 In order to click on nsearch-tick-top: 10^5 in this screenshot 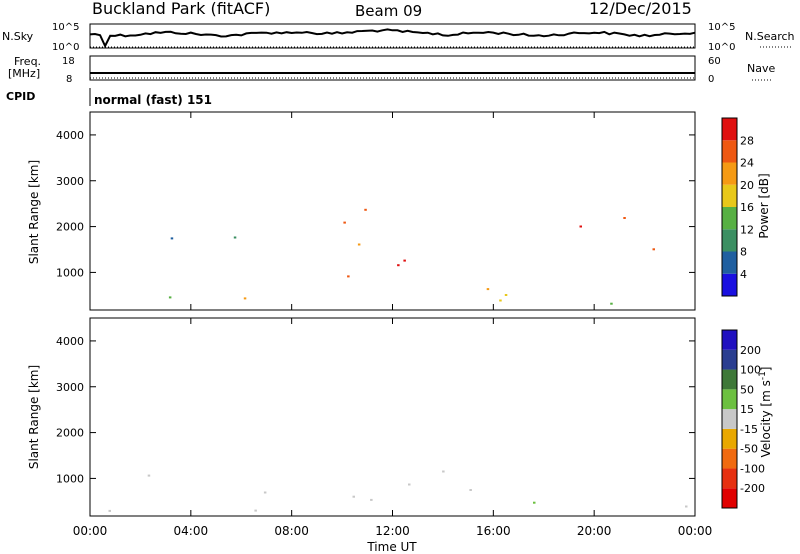, I will do `click(721, 27)`.